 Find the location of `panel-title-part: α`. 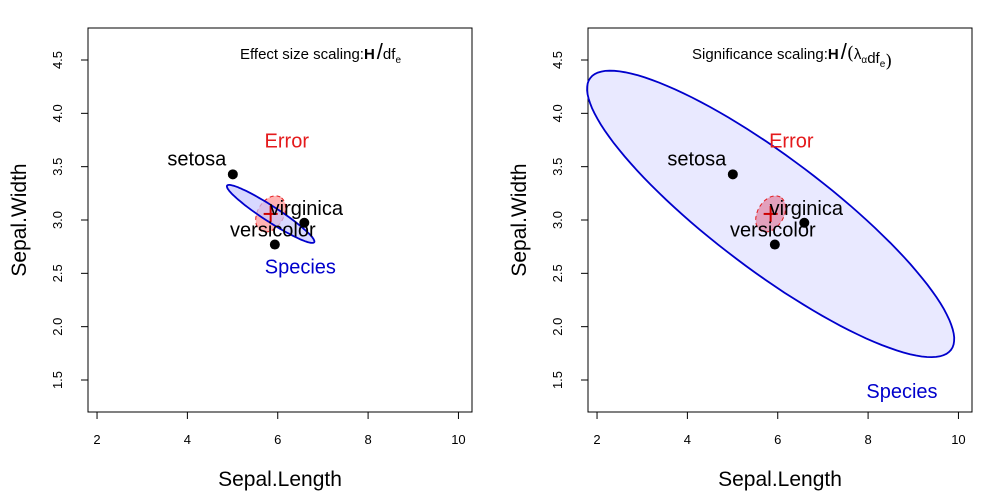

panel-title-part: α is located at coordinates (864, 60).